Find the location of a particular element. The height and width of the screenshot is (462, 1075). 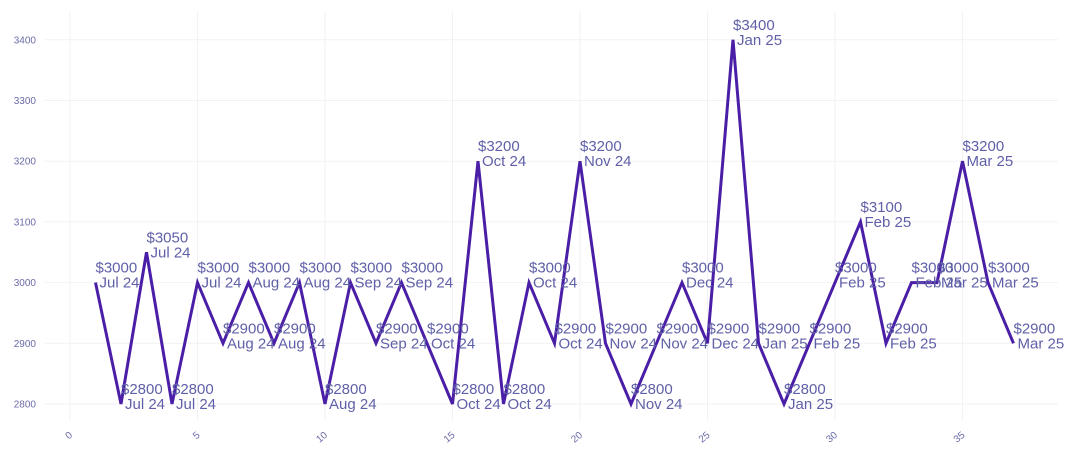

data-label-price: $3200 is located at coordinates (601, 146).